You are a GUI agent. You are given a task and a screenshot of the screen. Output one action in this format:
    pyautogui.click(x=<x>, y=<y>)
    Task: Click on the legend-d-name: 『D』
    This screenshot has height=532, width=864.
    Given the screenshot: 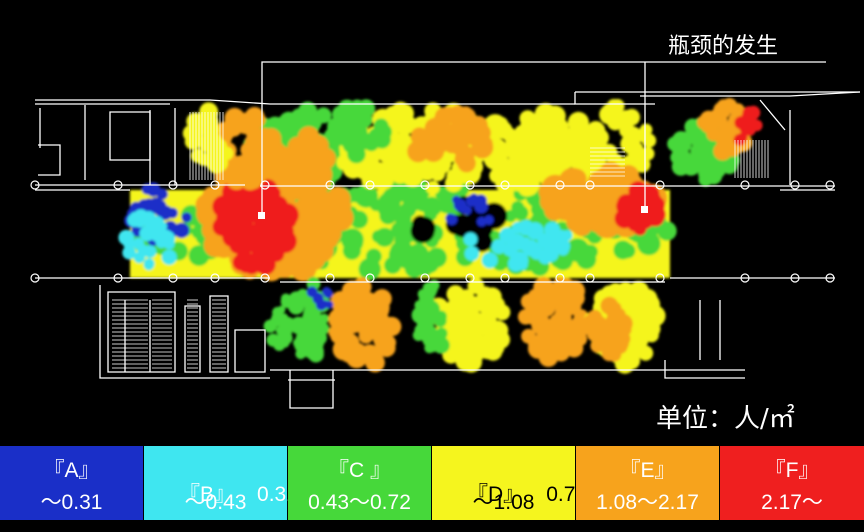 What is the action you would take?
    pyautogui.click(x=496, y=494)
    